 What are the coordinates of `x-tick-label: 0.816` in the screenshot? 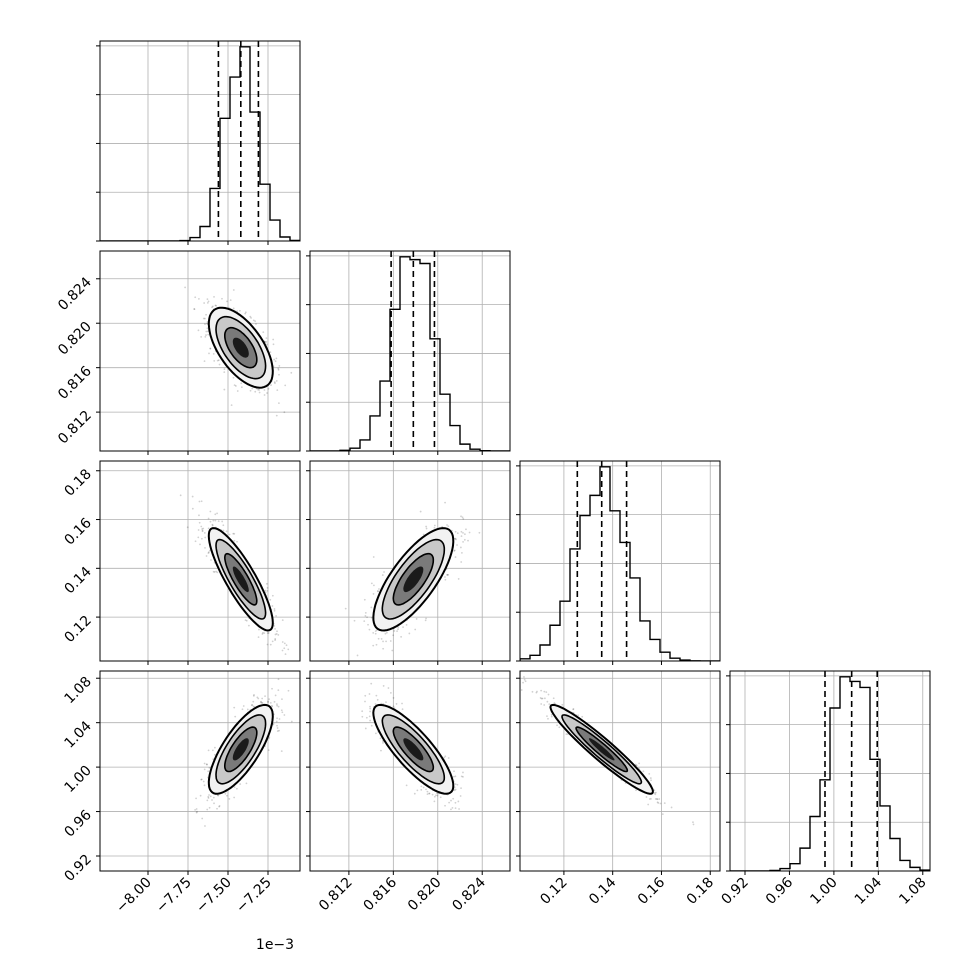 It's located at (380, 894).